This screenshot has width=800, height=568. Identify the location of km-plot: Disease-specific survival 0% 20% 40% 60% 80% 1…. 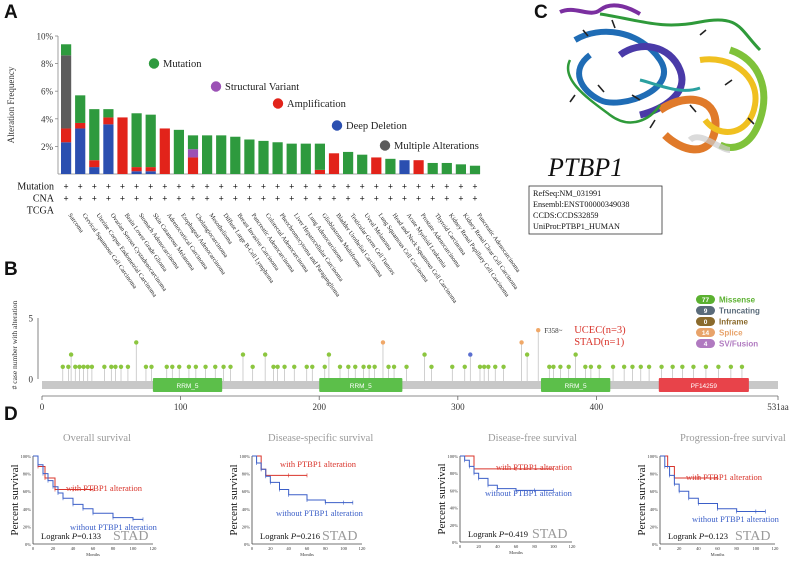
(300, 495).